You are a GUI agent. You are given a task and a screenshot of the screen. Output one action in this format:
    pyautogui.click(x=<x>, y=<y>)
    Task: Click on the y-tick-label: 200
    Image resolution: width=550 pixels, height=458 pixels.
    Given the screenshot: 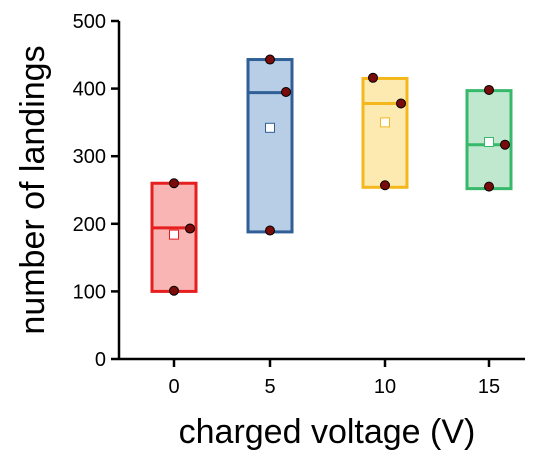 What is the action you would take?
    pyautogui.click(x=89, y=225)
    